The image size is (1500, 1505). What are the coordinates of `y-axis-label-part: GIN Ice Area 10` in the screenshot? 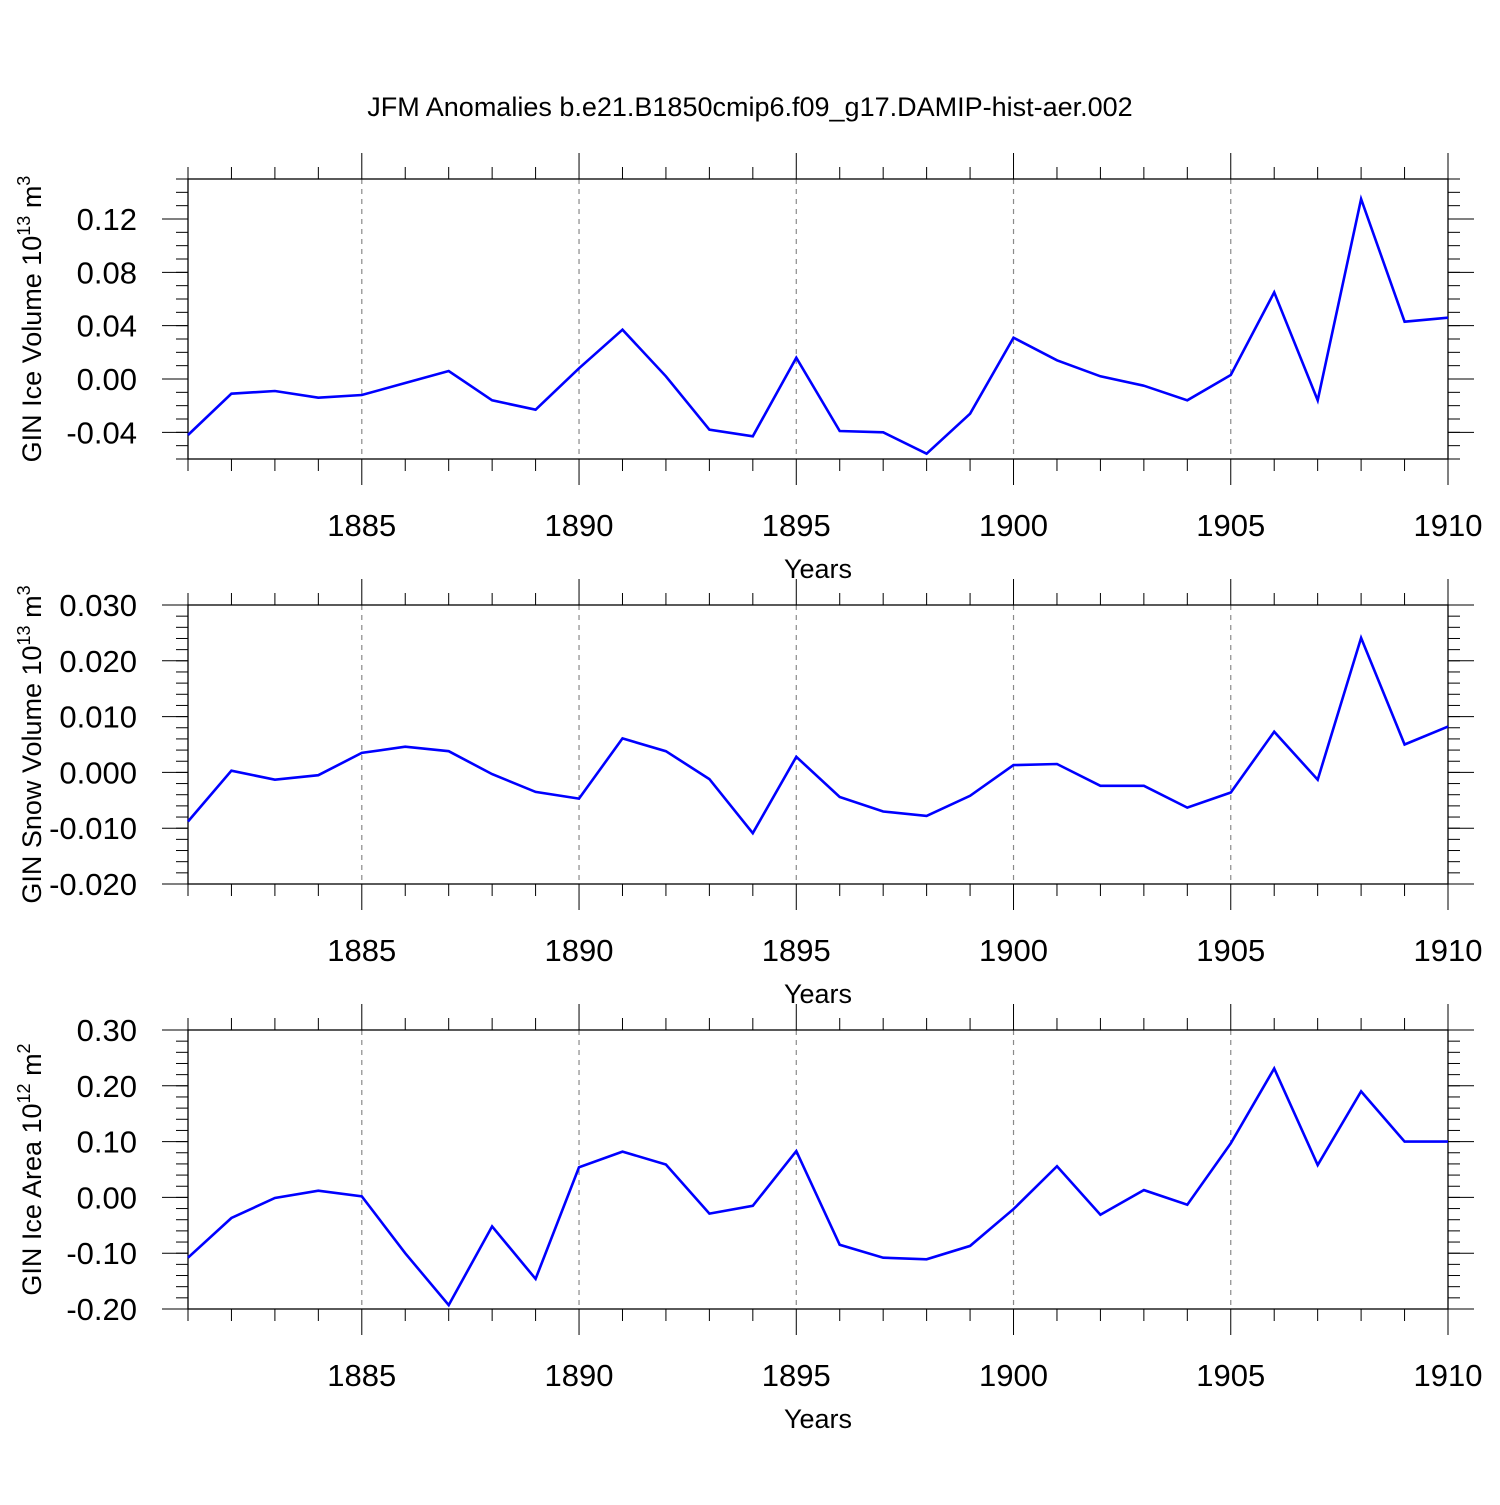 It's located at (32, 1199).